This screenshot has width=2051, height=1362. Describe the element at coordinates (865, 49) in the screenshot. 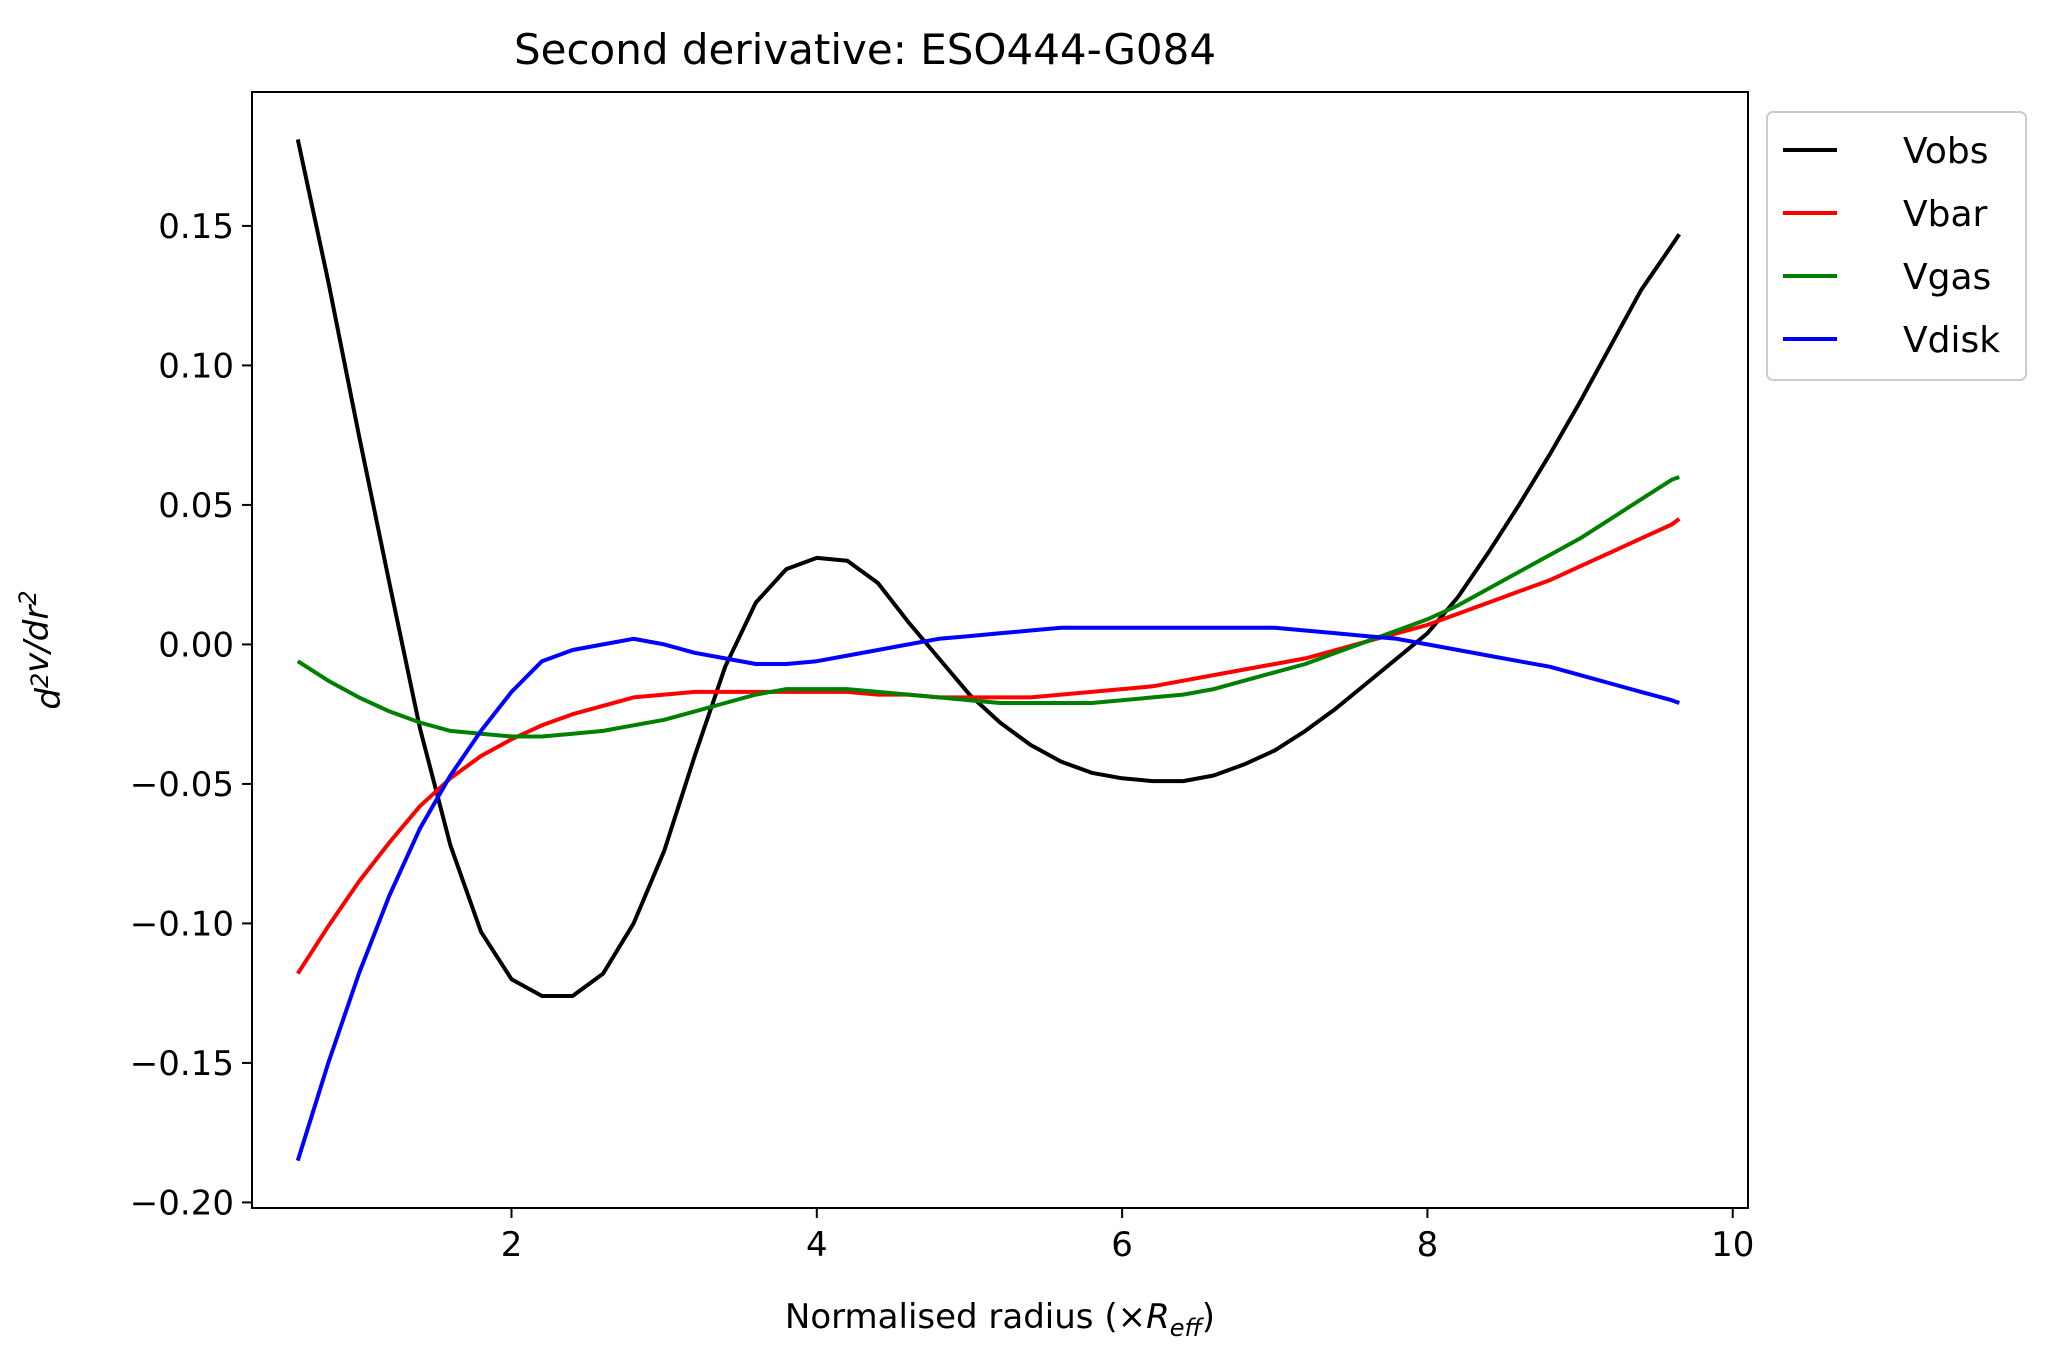

I see `chart-title: Second derivative: ESO444-G084` at that location.